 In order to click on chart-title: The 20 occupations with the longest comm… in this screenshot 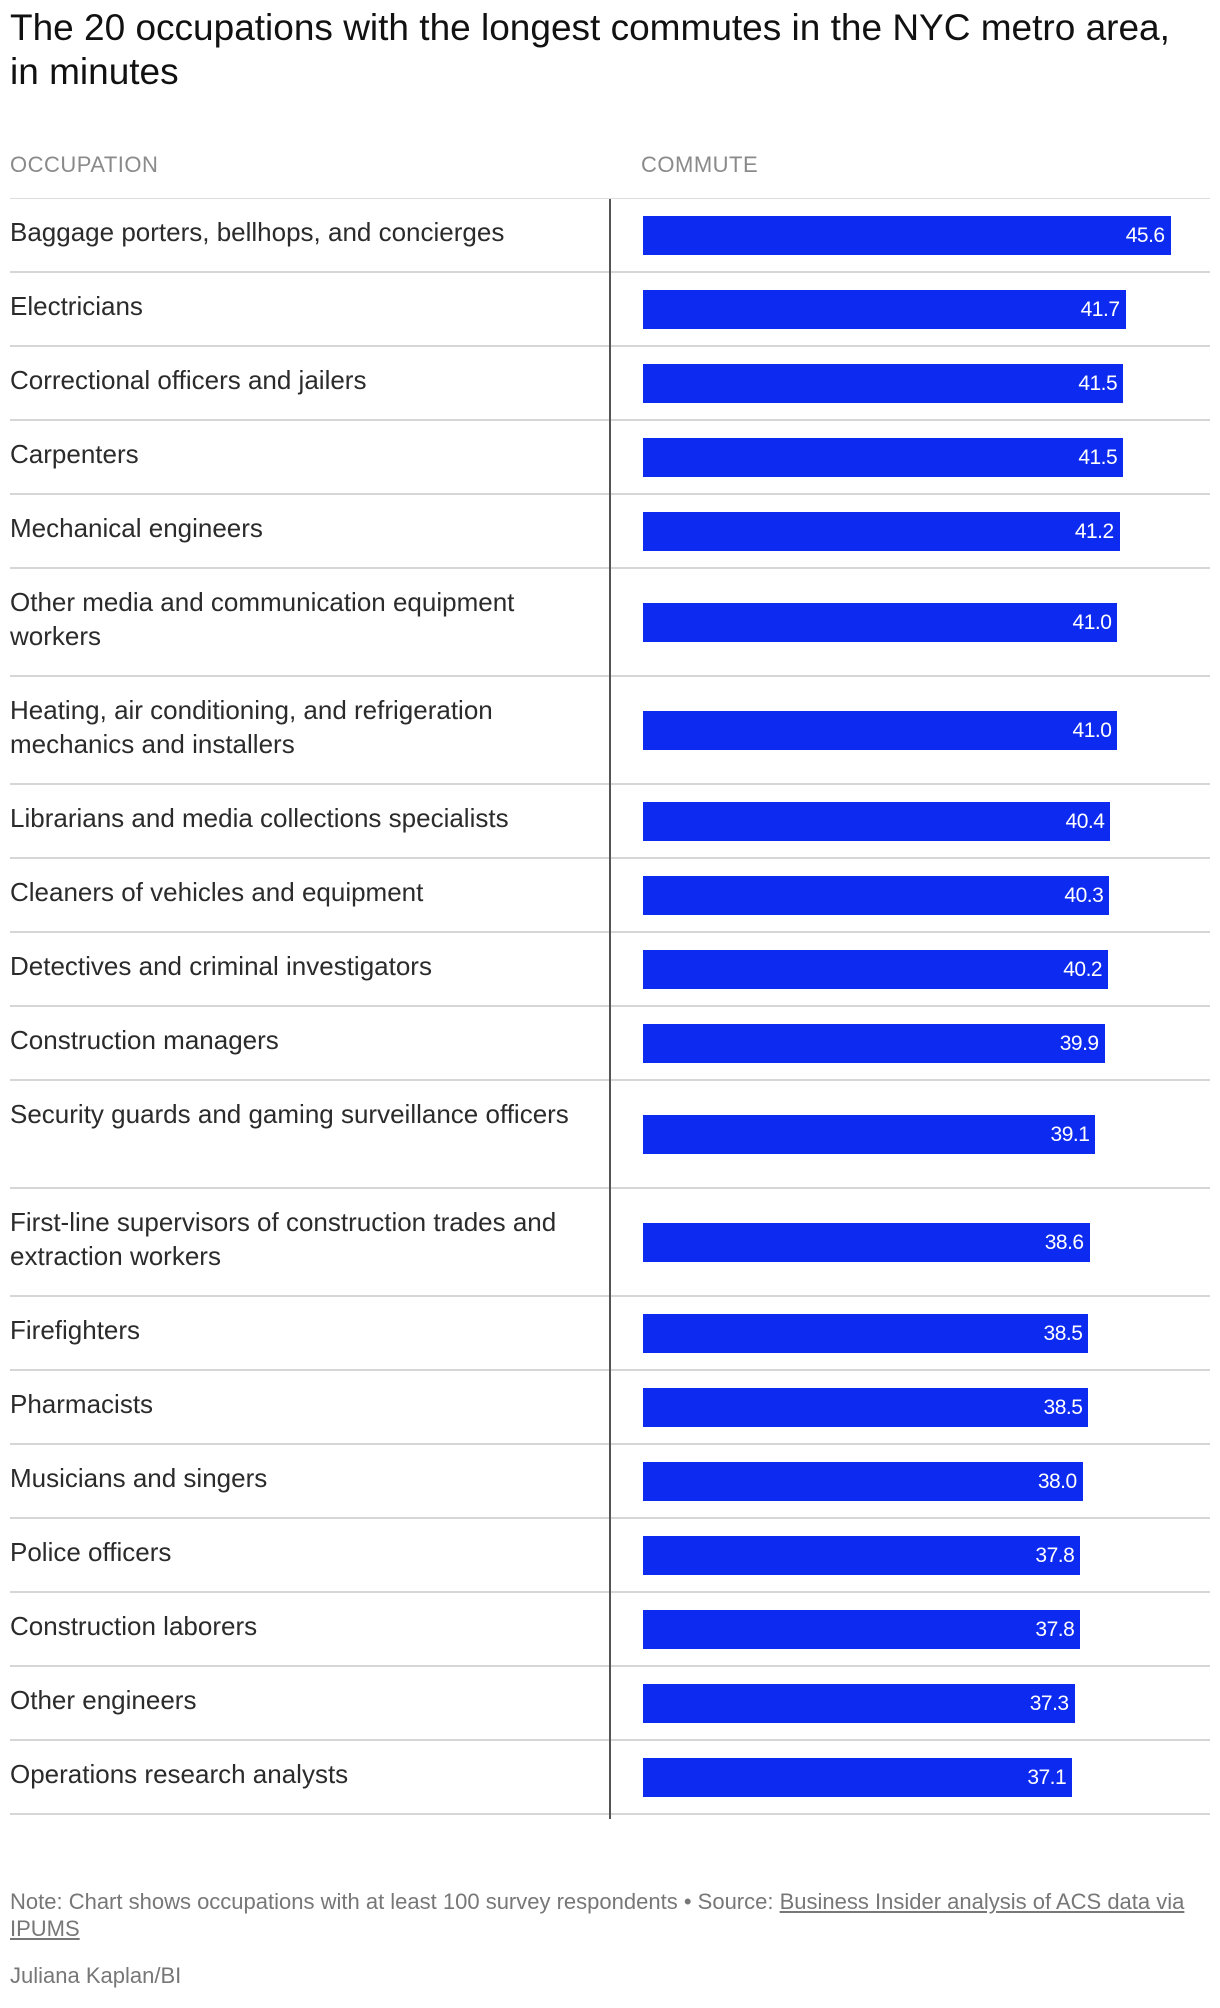, I will do `click(590, 49)`.